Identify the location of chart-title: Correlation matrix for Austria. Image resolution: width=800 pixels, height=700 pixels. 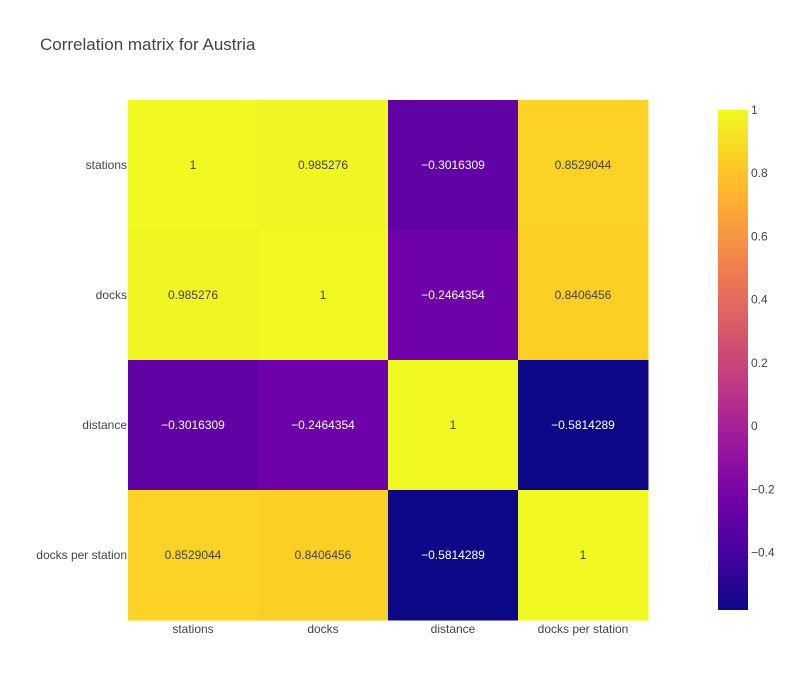
(148, 44).